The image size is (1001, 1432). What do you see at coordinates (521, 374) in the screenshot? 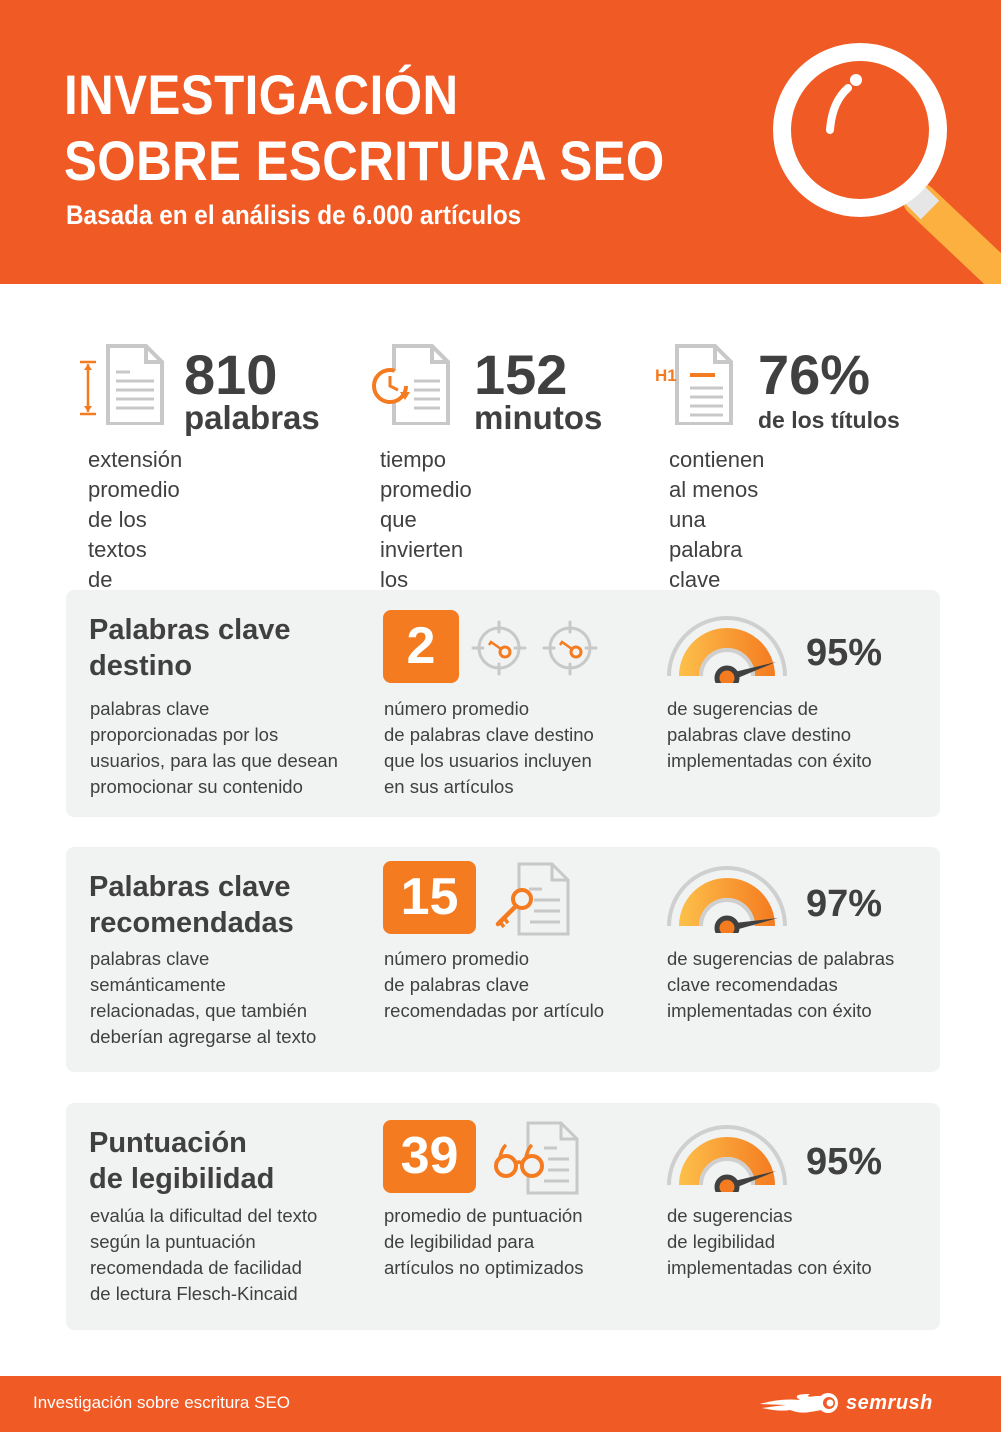
I see `stat-value: 152` at bounding box center [521, 374].